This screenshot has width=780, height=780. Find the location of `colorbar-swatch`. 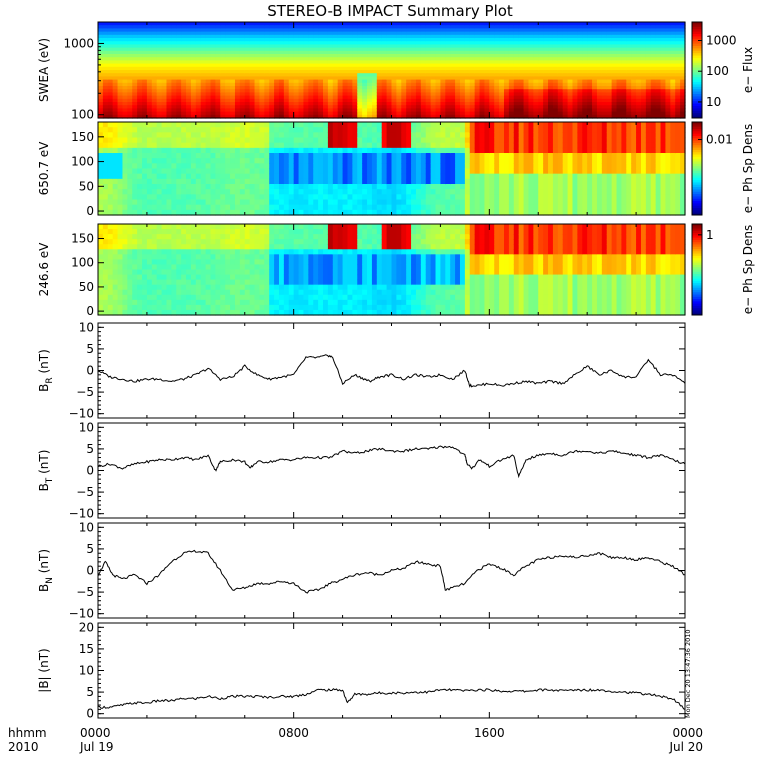

colorbar-swatch is located at coordinates (697, 26).